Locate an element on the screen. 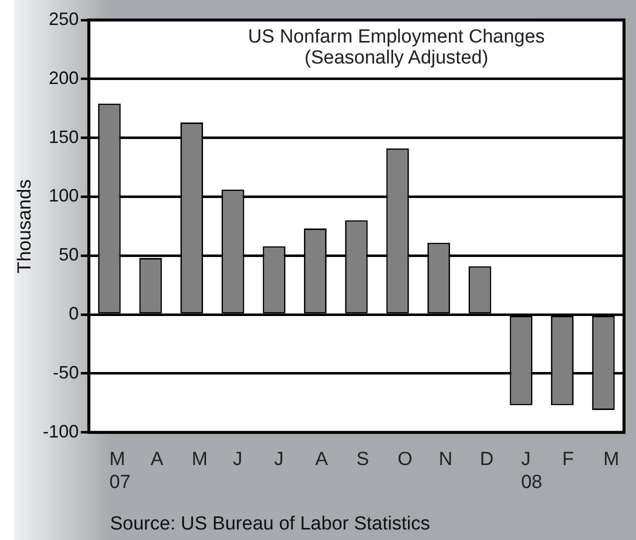 The height and width of the screenshot is (540, 636). y-tick-label: -100 is located at coordinates (60, 431).